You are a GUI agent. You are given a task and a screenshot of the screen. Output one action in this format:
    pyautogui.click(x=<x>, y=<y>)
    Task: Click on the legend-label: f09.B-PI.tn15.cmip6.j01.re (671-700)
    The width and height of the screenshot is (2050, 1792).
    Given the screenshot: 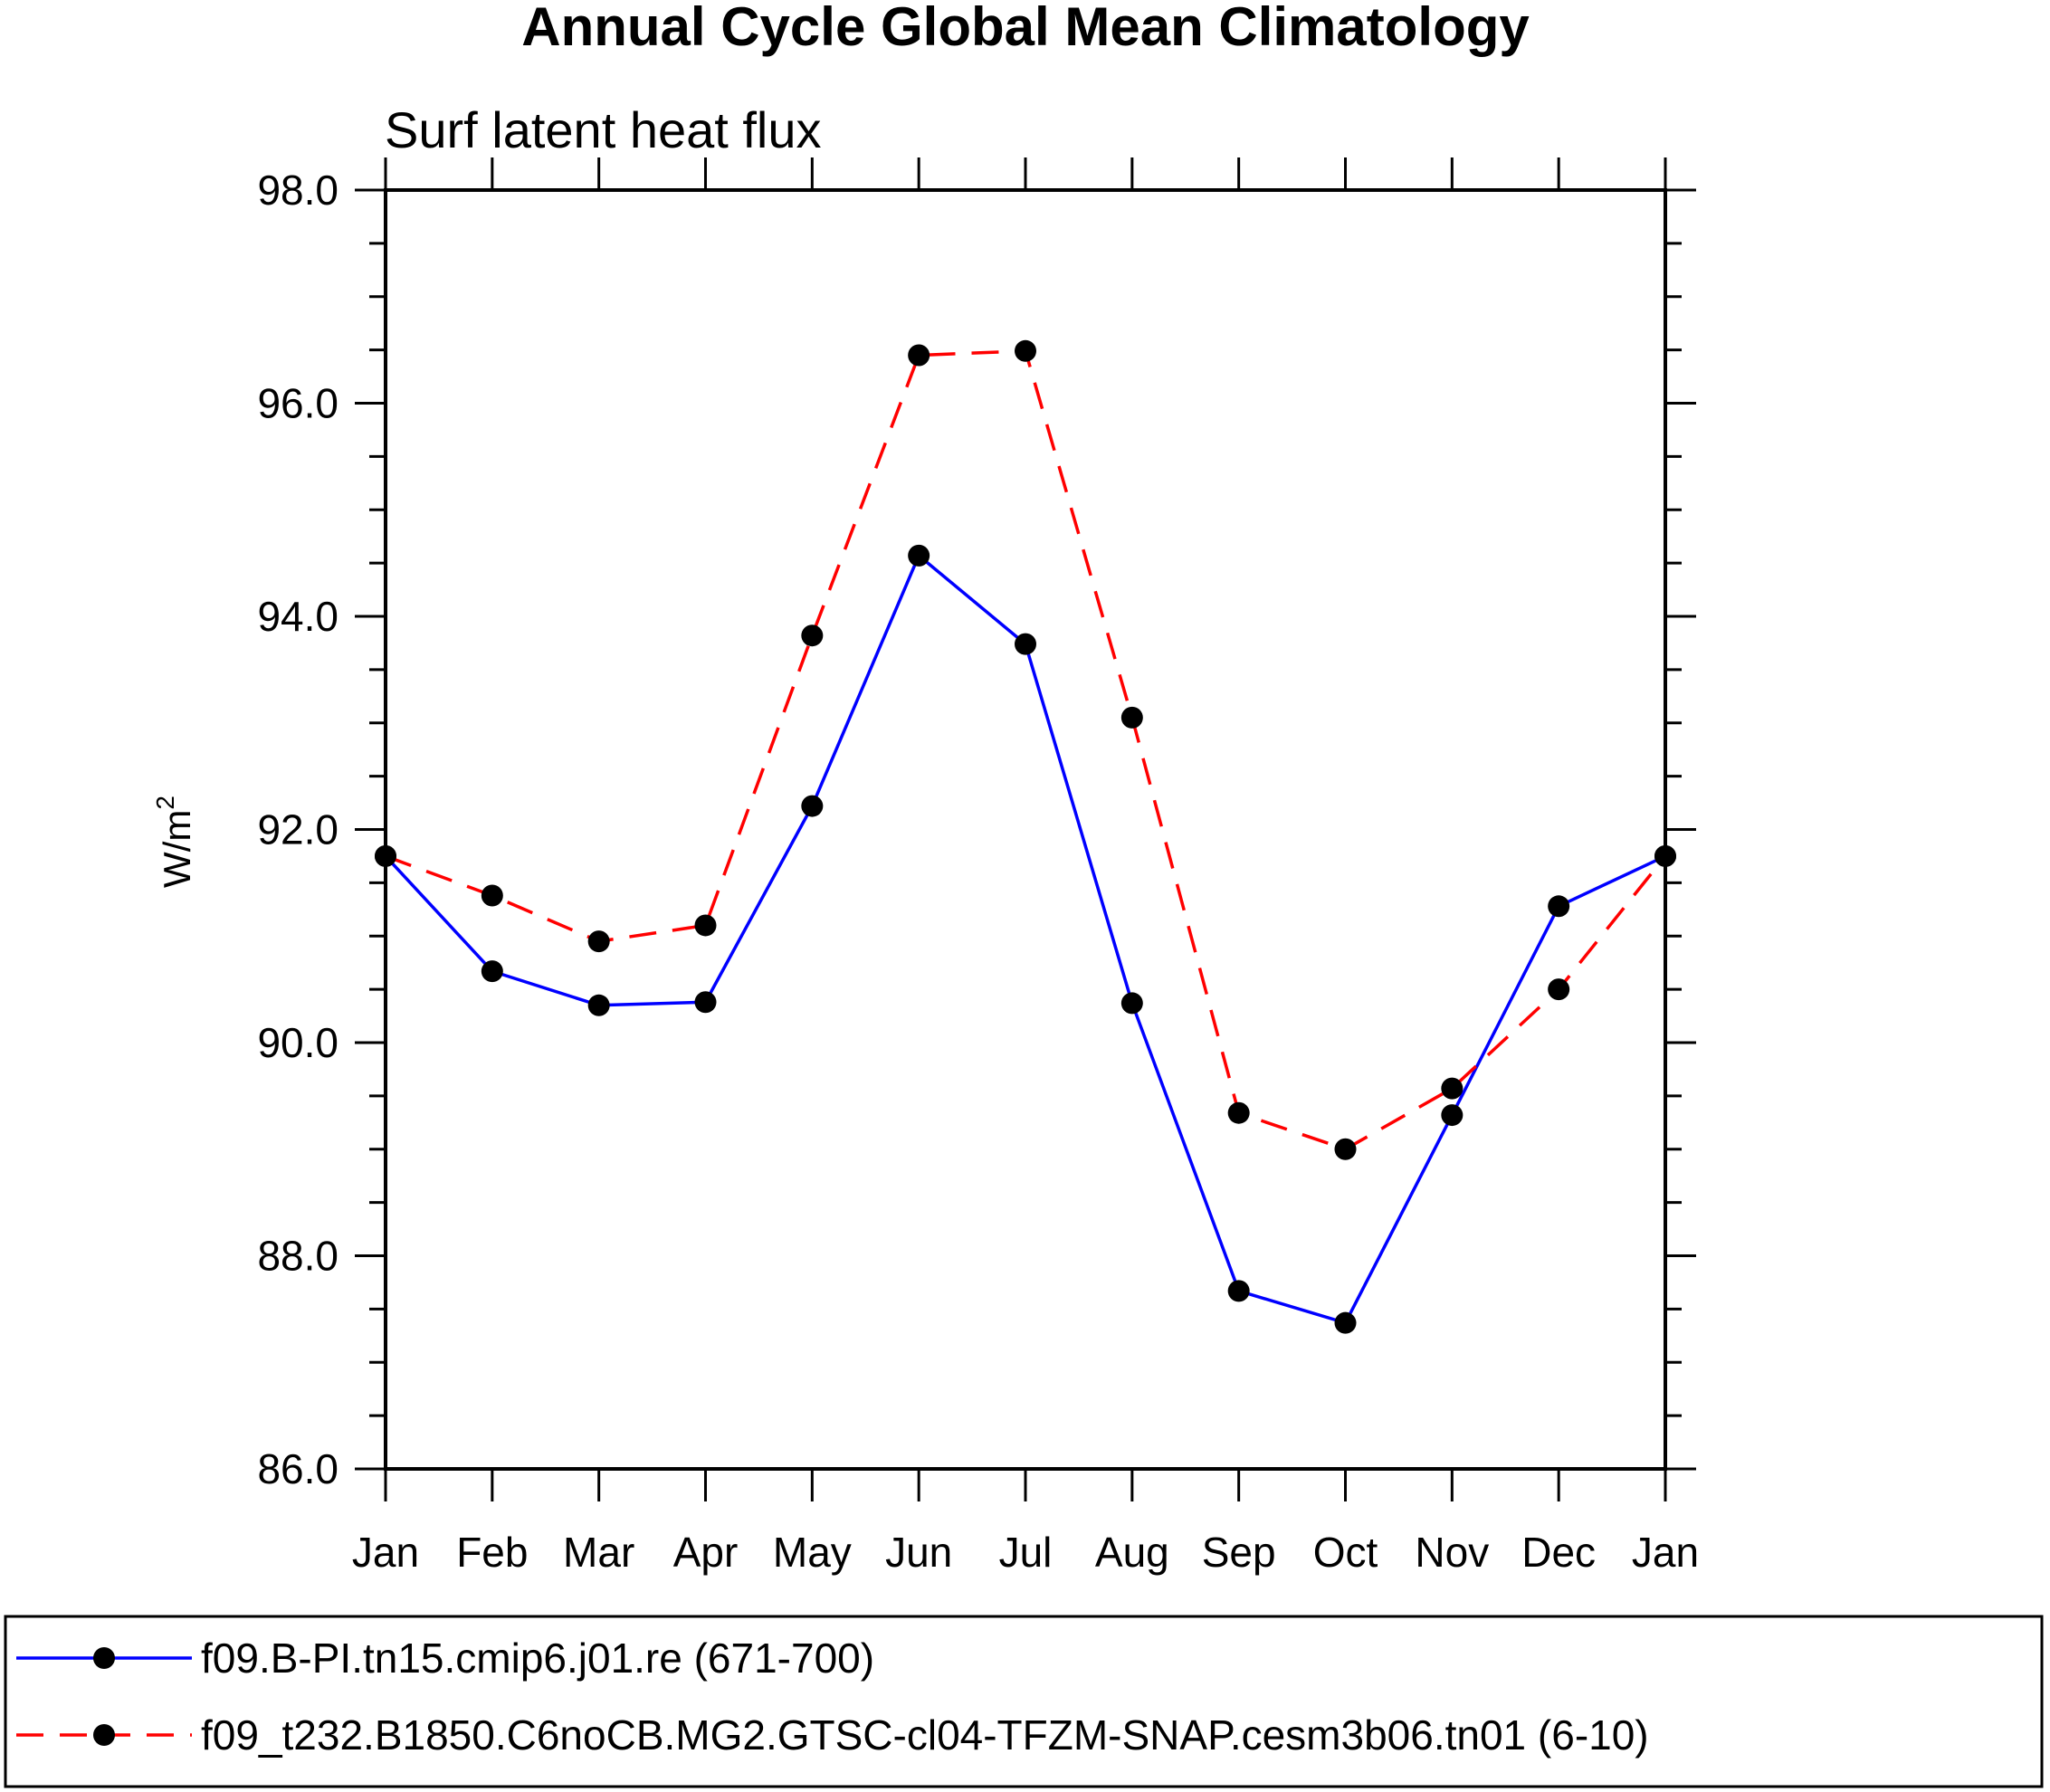 What is the action you would take?
    pyautogui.click(x=537, y=1658)
    